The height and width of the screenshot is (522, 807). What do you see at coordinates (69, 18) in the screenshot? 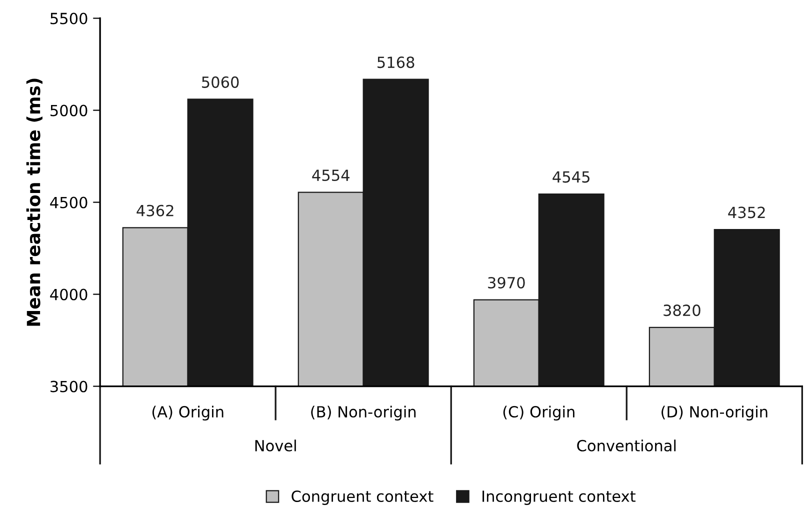
I see `y-tick-label: 5500` at bounding box center [69, 18].